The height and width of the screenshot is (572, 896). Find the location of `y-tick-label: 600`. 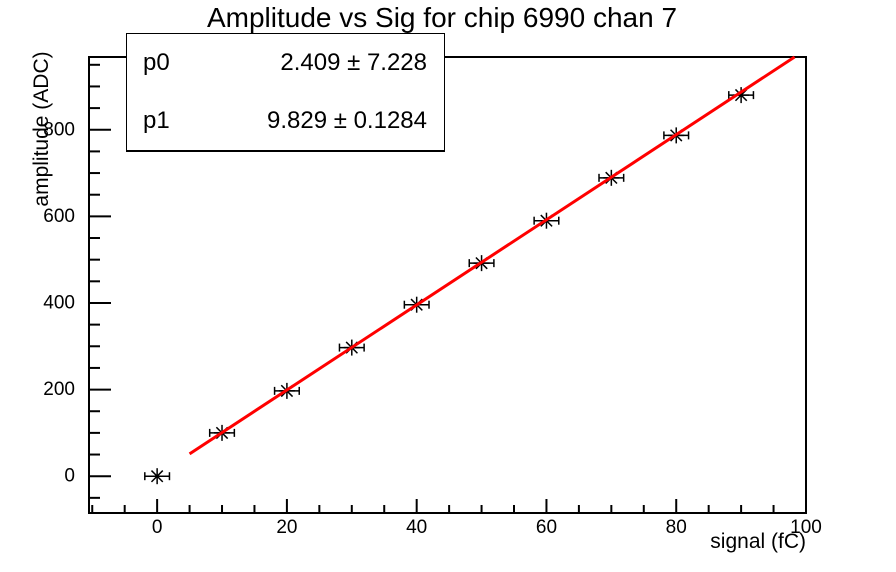

y-tick-label: 600 is located at coordinates (59, 216).